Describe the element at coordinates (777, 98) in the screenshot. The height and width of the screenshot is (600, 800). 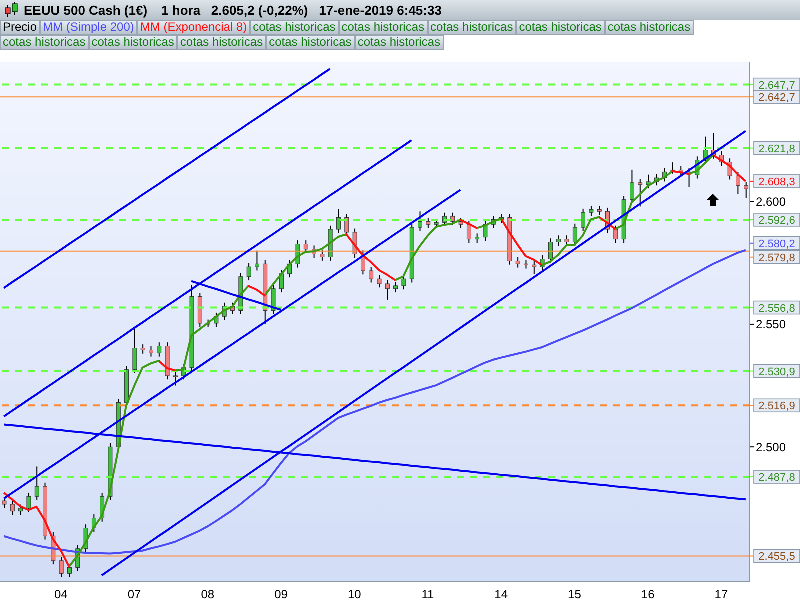
I see `ref-line-label: 2.642,7` at that location.